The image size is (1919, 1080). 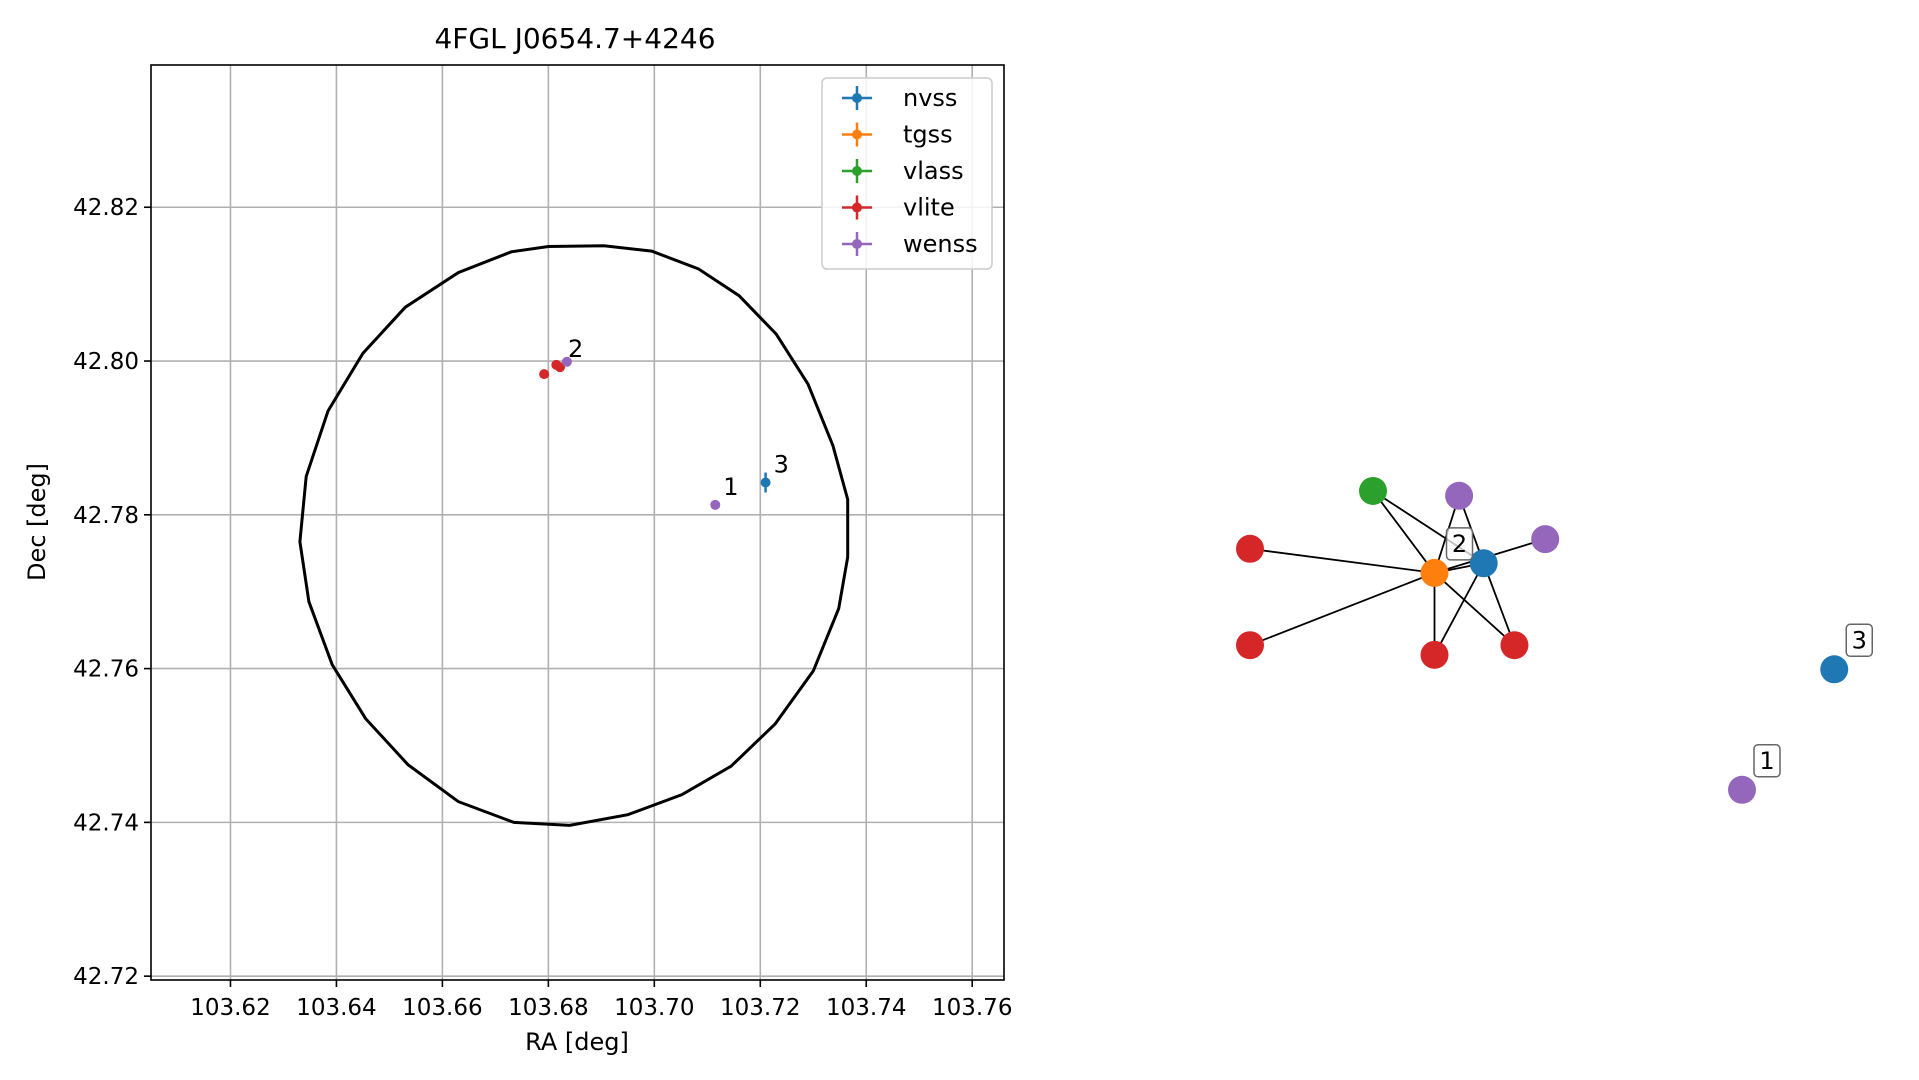 What do you see at coordinates (575, 349) in the screenshot?
I see `point-annotation: 2` at bounding box center [575, 349].